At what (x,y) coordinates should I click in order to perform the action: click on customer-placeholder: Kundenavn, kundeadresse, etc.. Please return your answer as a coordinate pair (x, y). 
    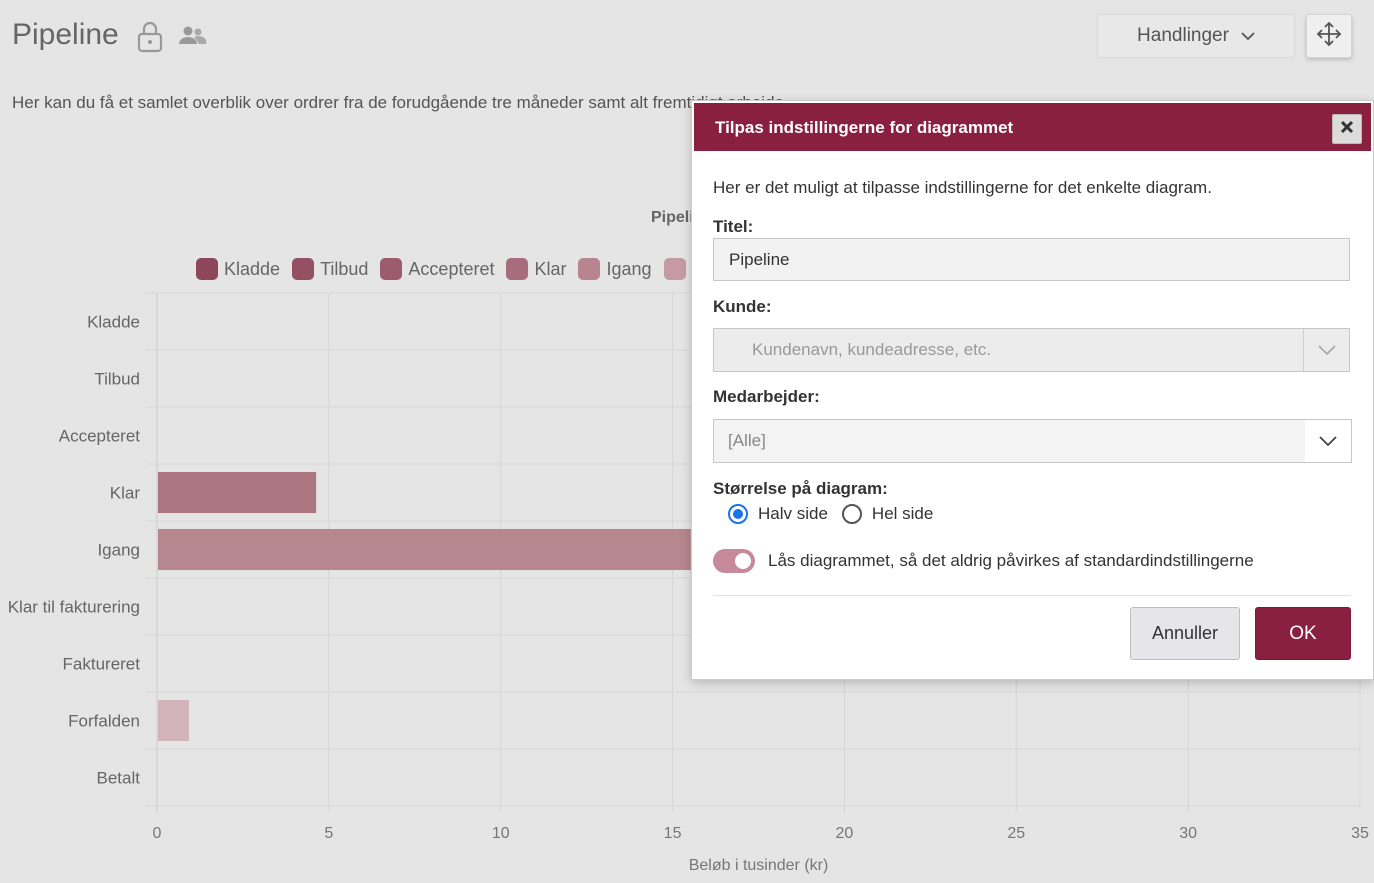
    Looking at the image, I should click on (872, 349).